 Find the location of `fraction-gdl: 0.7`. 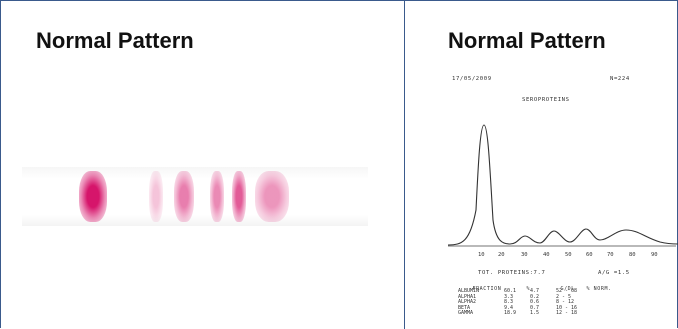

fraction-gdl: 0.7 is located at coordinates (535, 307).